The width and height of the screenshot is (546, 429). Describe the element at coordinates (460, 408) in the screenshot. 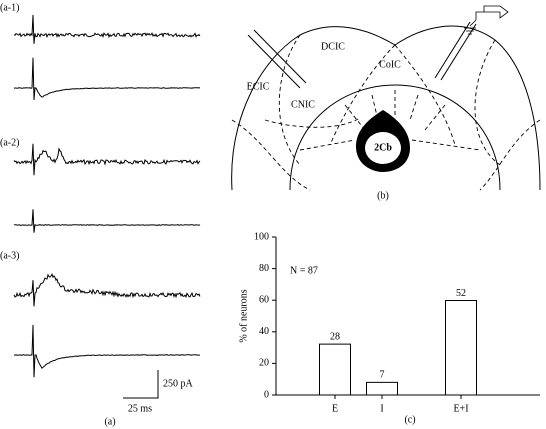

I see `x-tick-label: E+I` at that location.